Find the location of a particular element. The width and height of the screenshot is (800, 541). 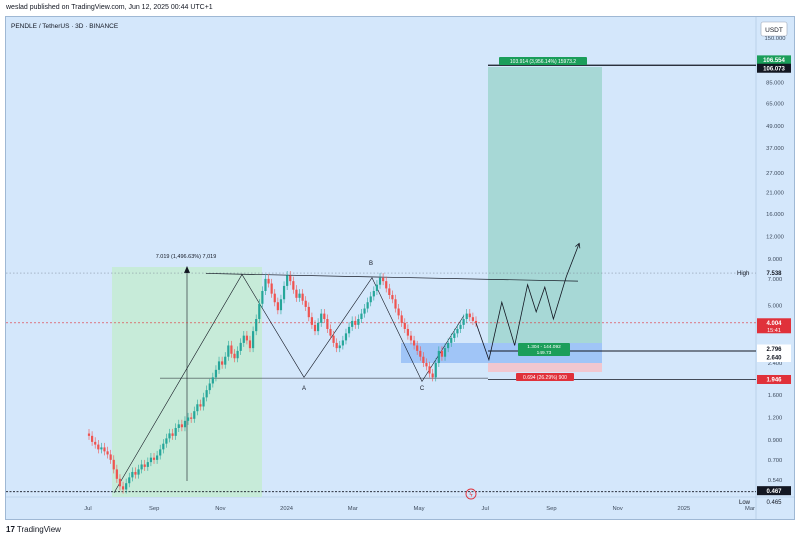

stop-annotation-text: 0.694 (26.29%) 900 is located at coordinates (545, 378).